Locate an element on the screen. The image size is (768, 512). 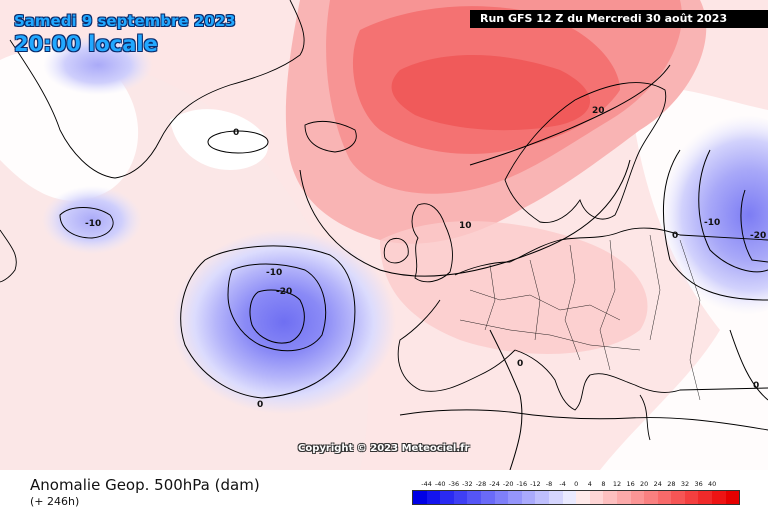
legend-label: -44 is located at coordinates (426, 484).